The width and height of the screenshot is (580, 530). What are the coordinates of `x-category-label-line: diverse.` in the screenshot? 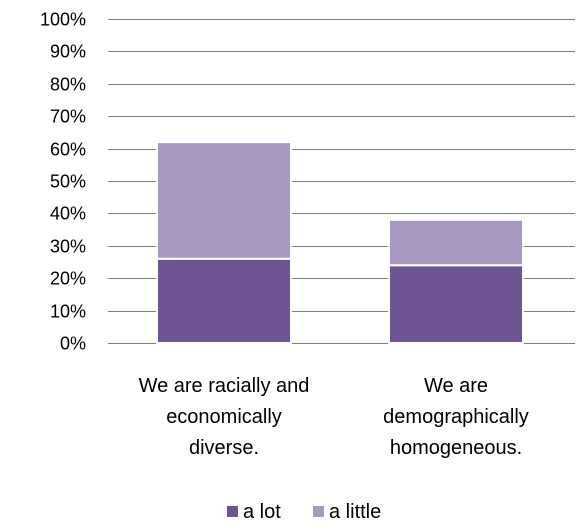 It's located at (224, 448).